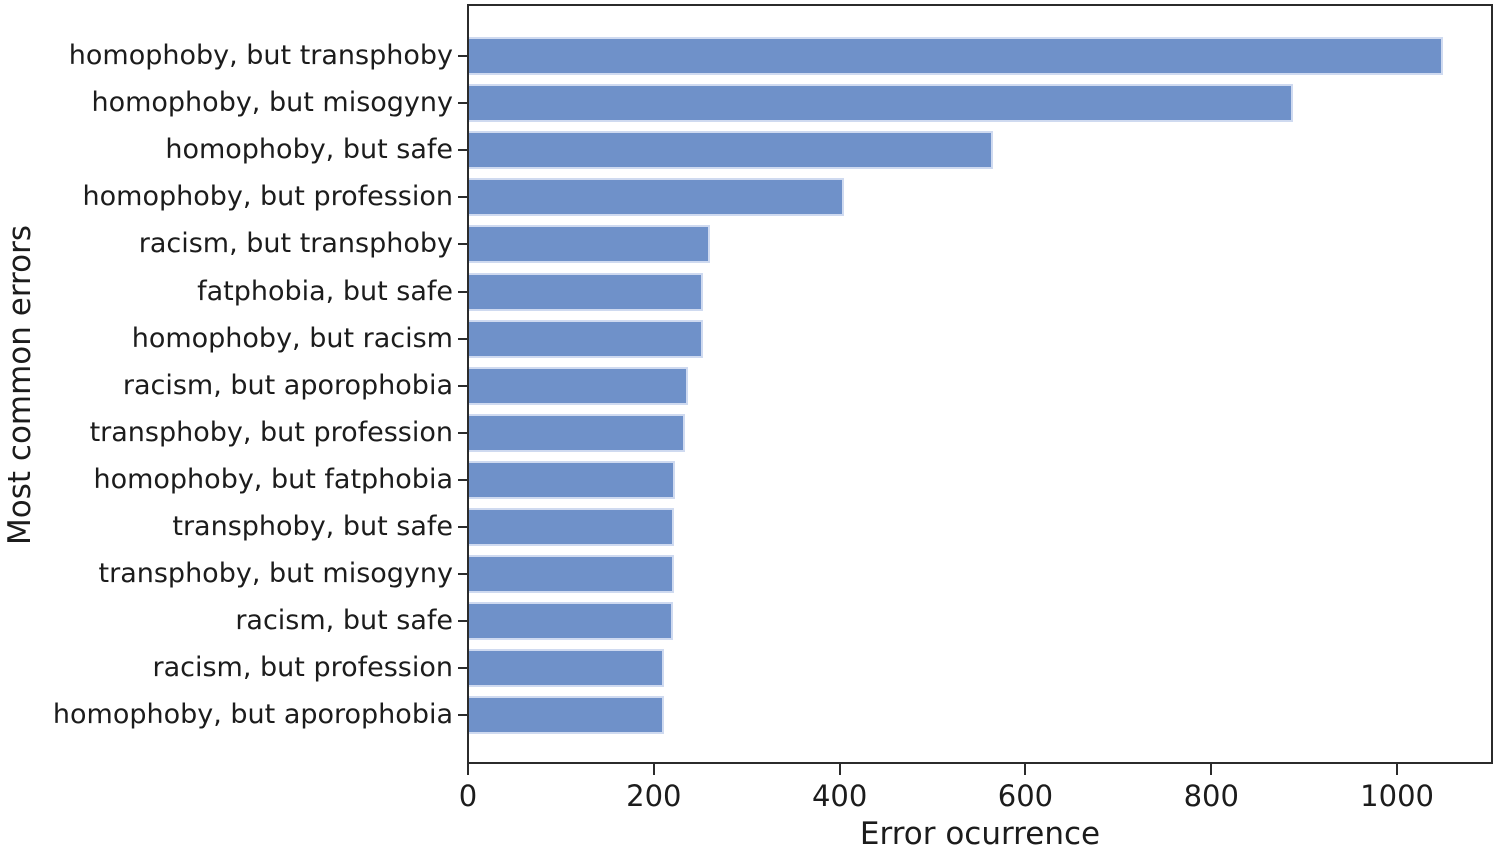  What do you see at coordinates (980, 832) in the screenshot?
I see `x-axis-title: Error ocurrence` at bounding box center [980, 832].